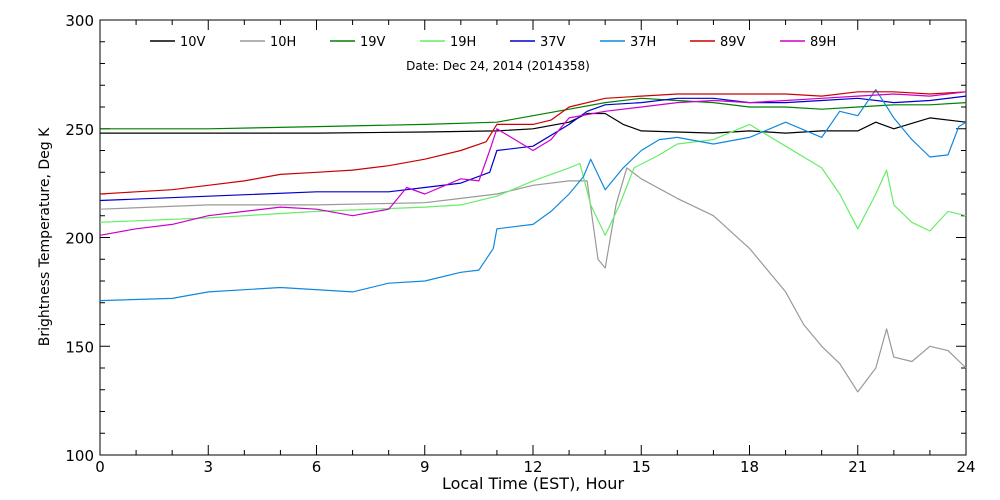  Describe the element at coordinates (79, 130) in the screenshot. I see `y-tick-label: 250` at that location.